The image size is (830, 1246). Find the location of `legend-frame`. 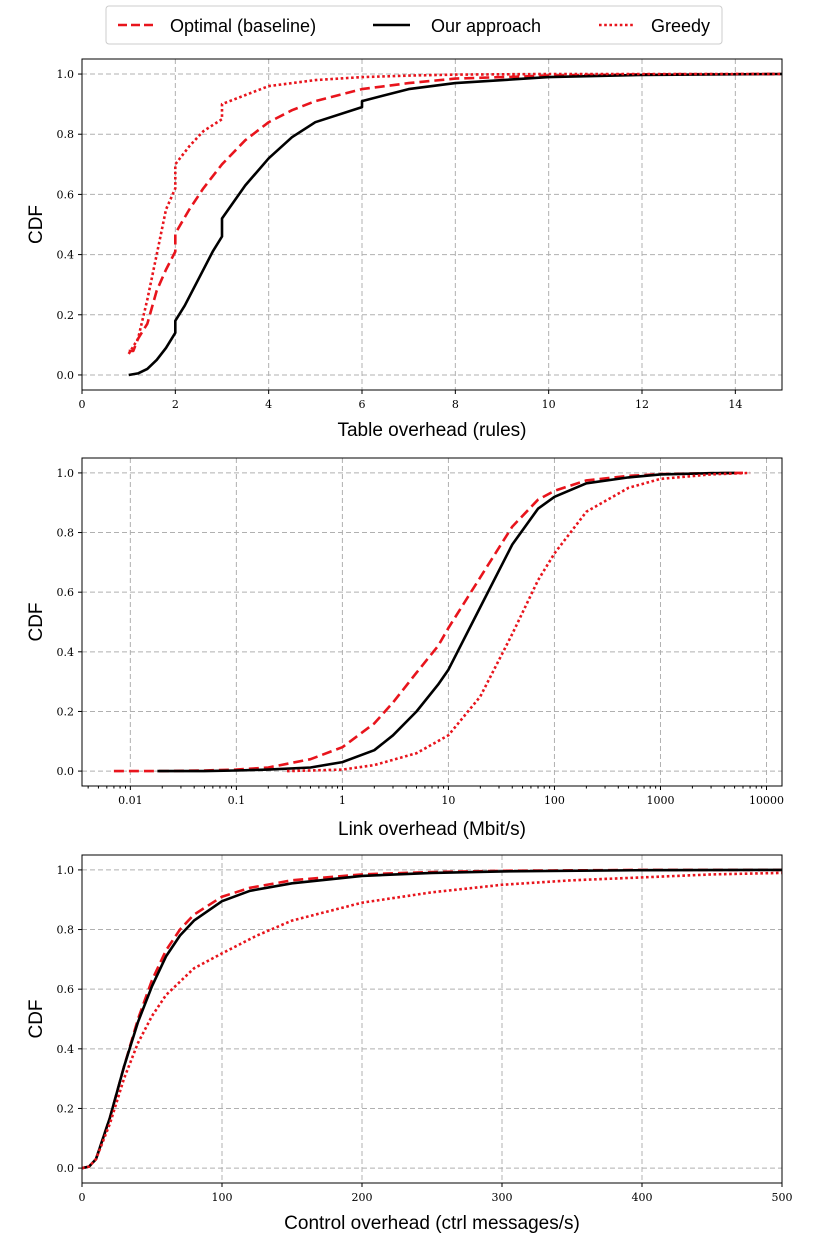

legend-frame is located at coordinates (414, 25).